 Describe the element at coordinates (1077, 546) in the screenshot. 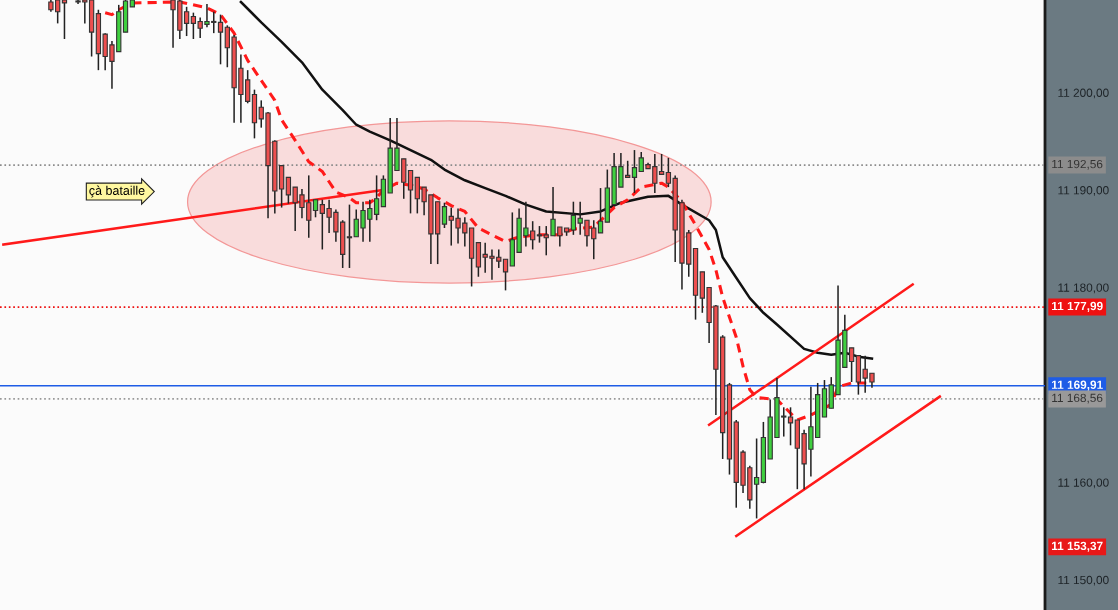

I see `text: 11 153,37` at that location.